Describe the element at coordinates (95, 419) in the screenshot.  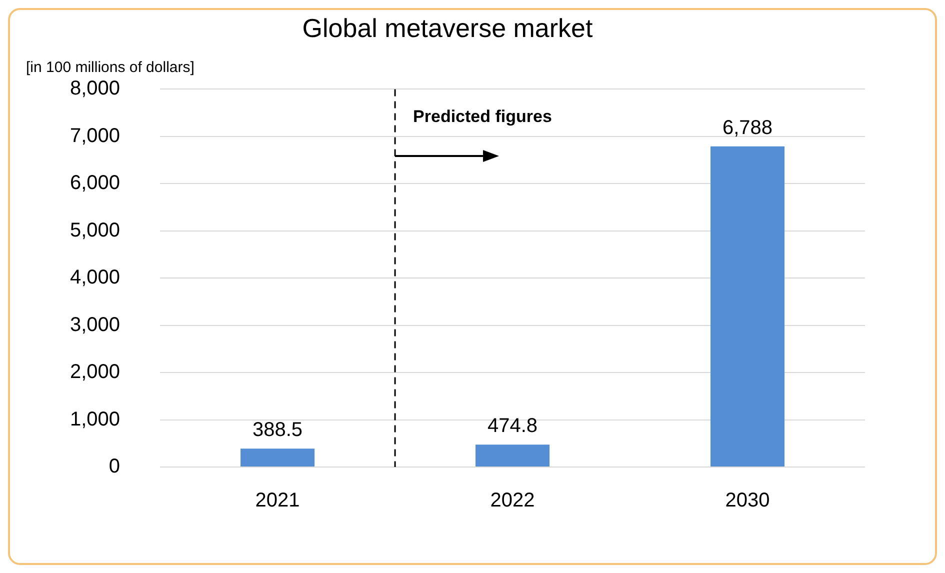
I see `y-tick-label: 1,000` at that location.